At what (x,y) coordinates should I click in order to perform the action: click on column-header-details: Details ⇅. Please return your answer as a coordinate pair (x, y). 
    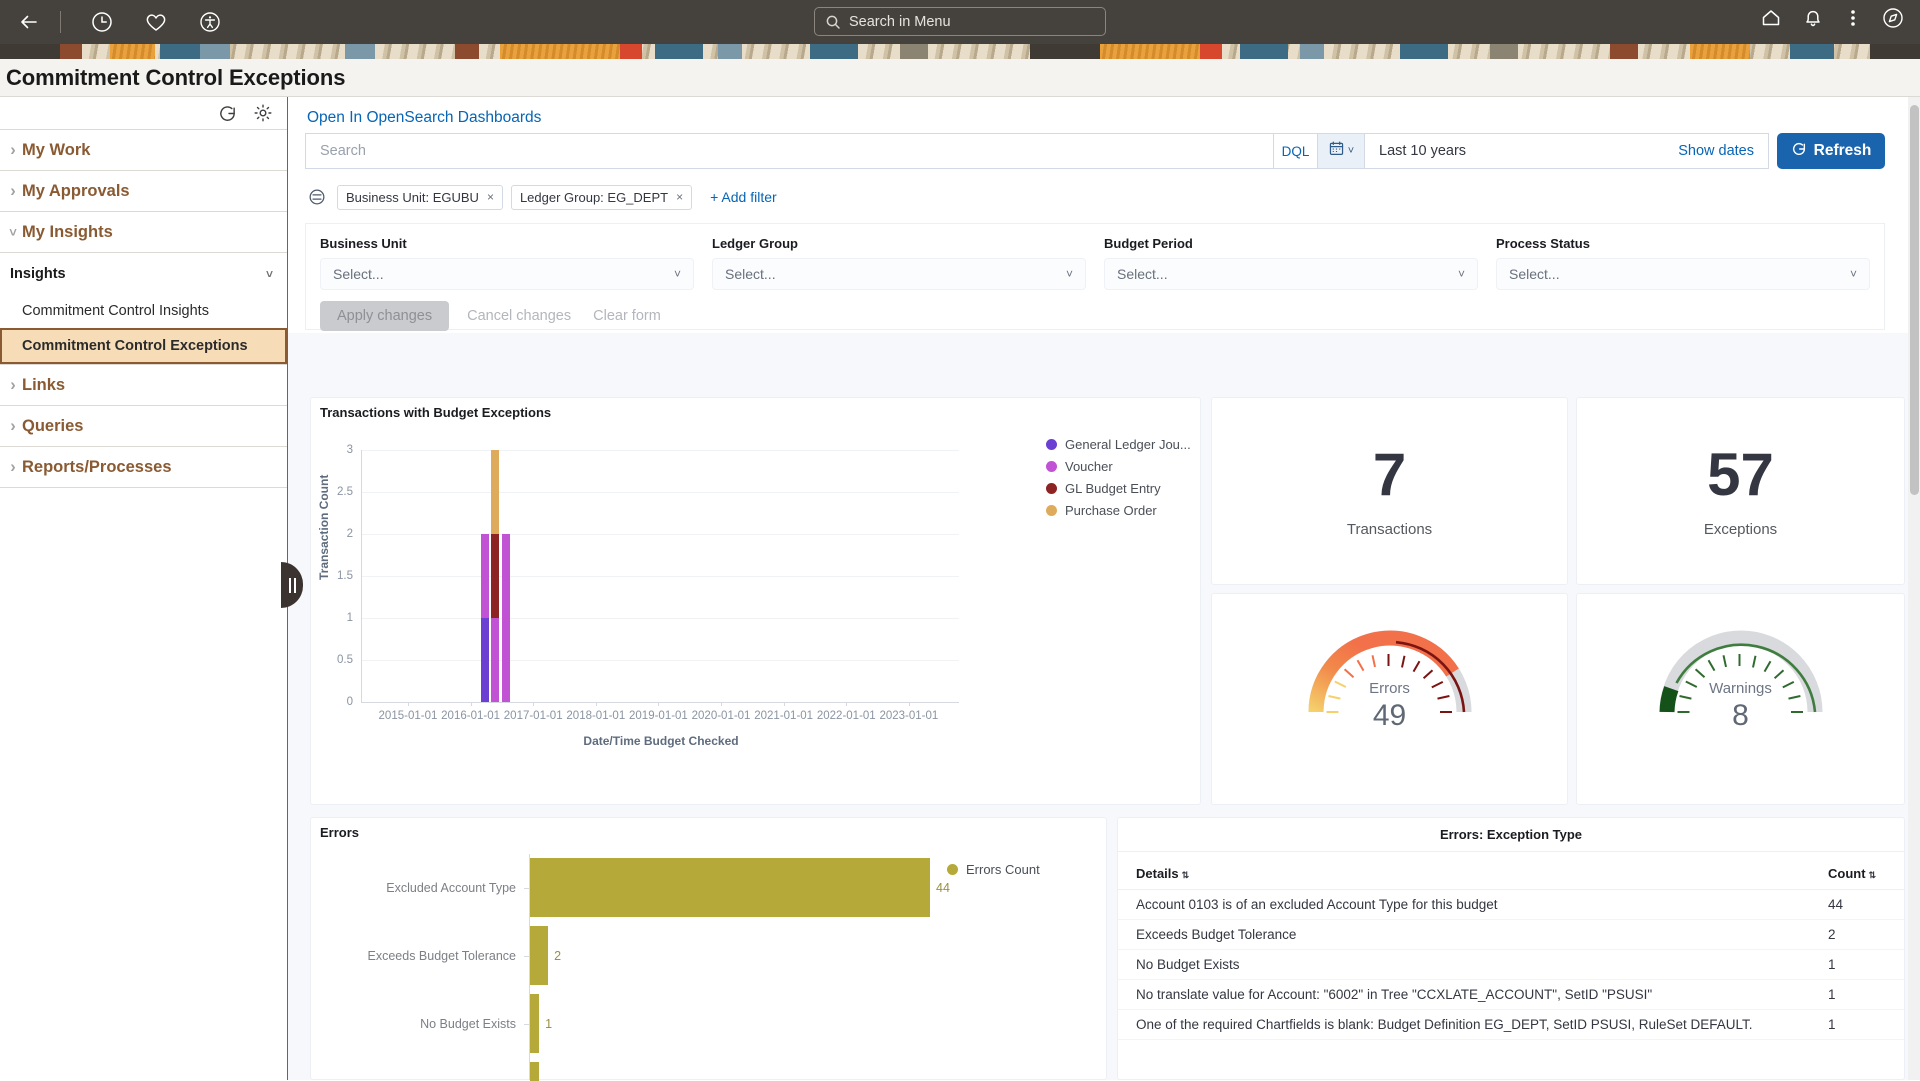
    Looking at the image, I should click on (1473, 874).